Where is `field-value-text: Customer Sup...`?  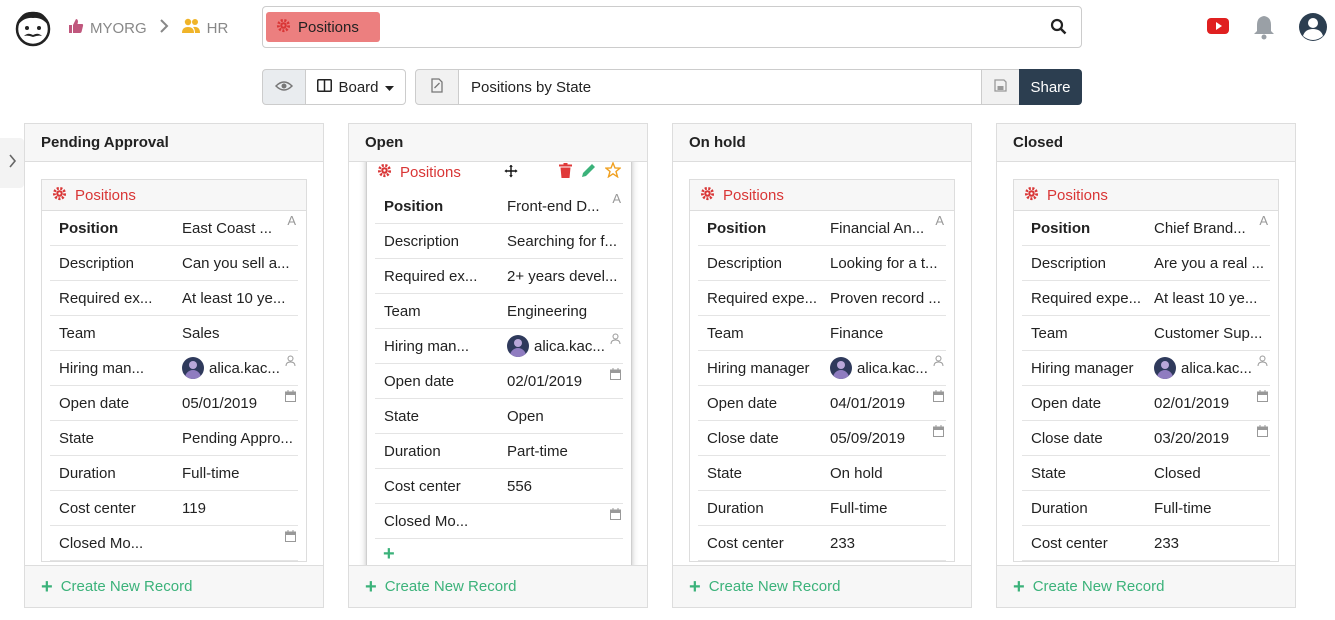 field-value-text: Customer Sup... is located at coordinates (1208, 333).